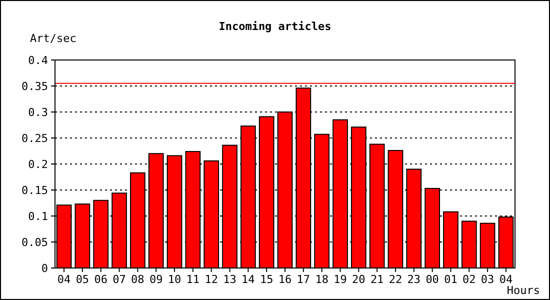 This screenshot has height=300, width=550. Describe the element at coordinates (38, 216) in the screenshot. I see `y-tick-label: 0.1` at that location.